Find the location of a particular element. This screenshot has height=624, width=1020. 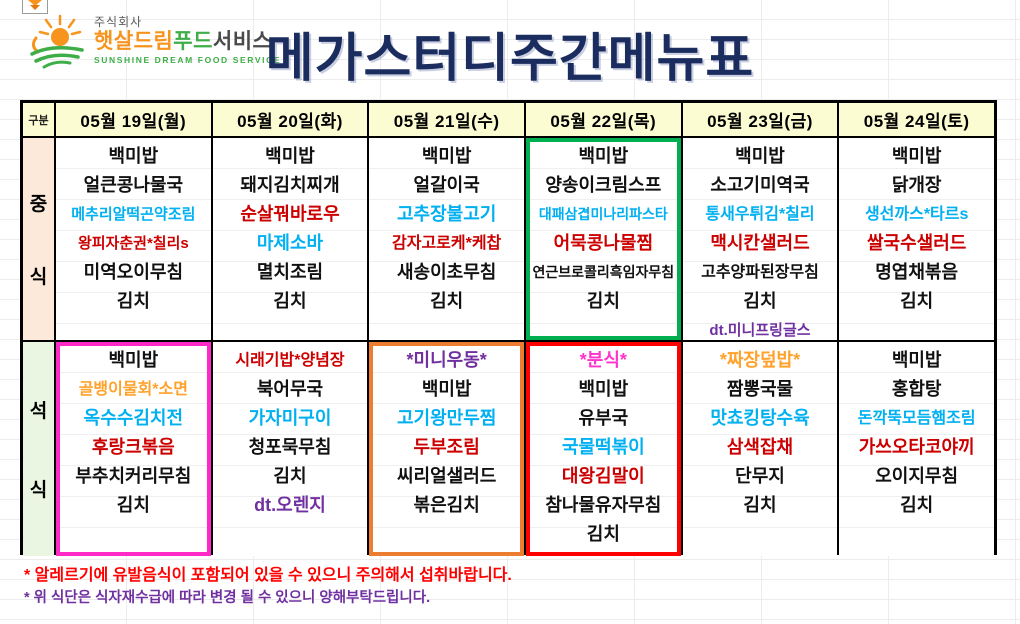

menu-item: 고기왕만두찜 is located at coordinates (446, 418).